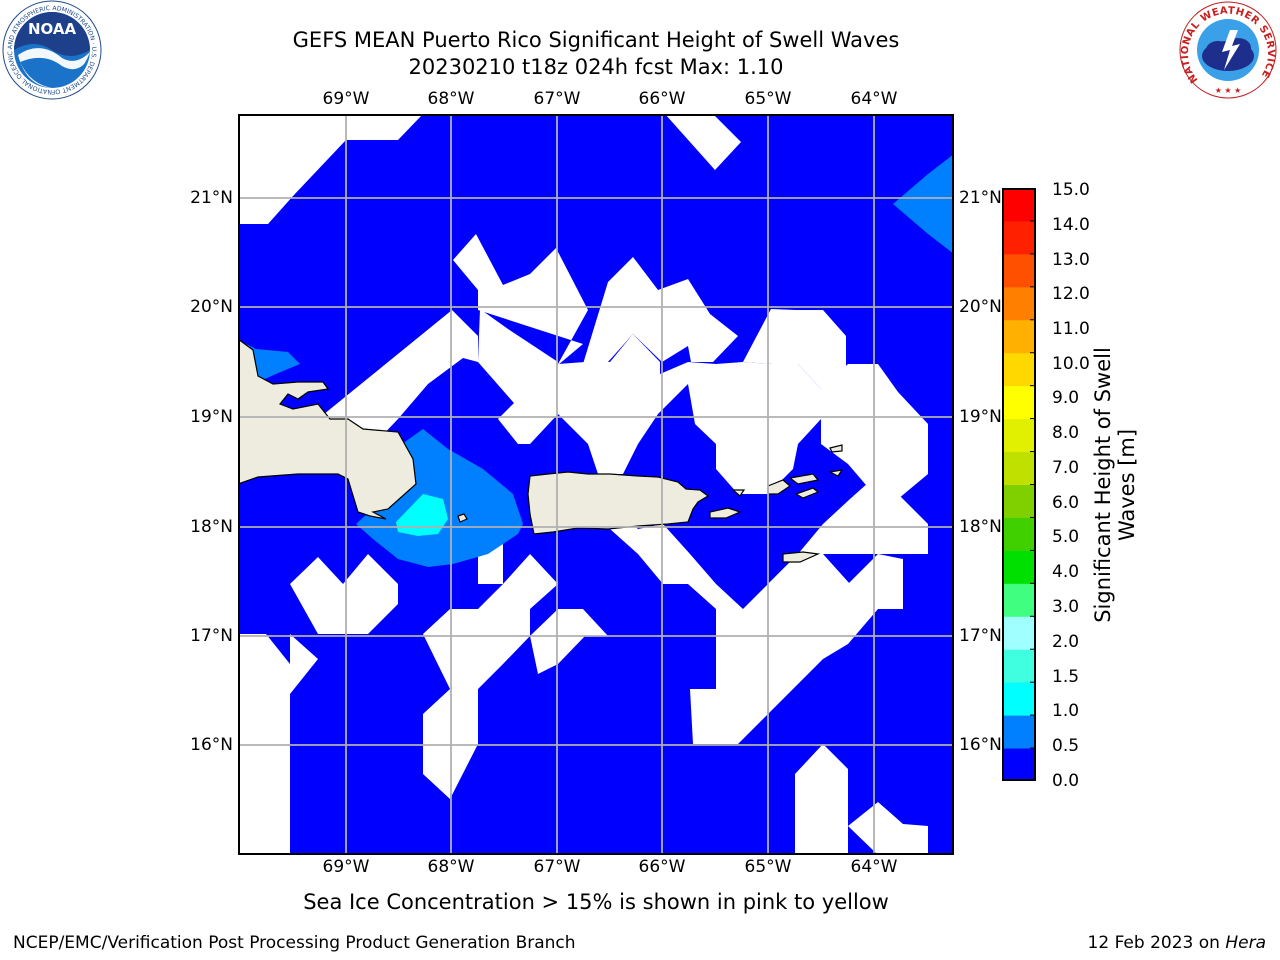  Describe the element at coordinates (1066, 746) in the screenshot. I see `colorbar-tick-label: 0.5` at that location.